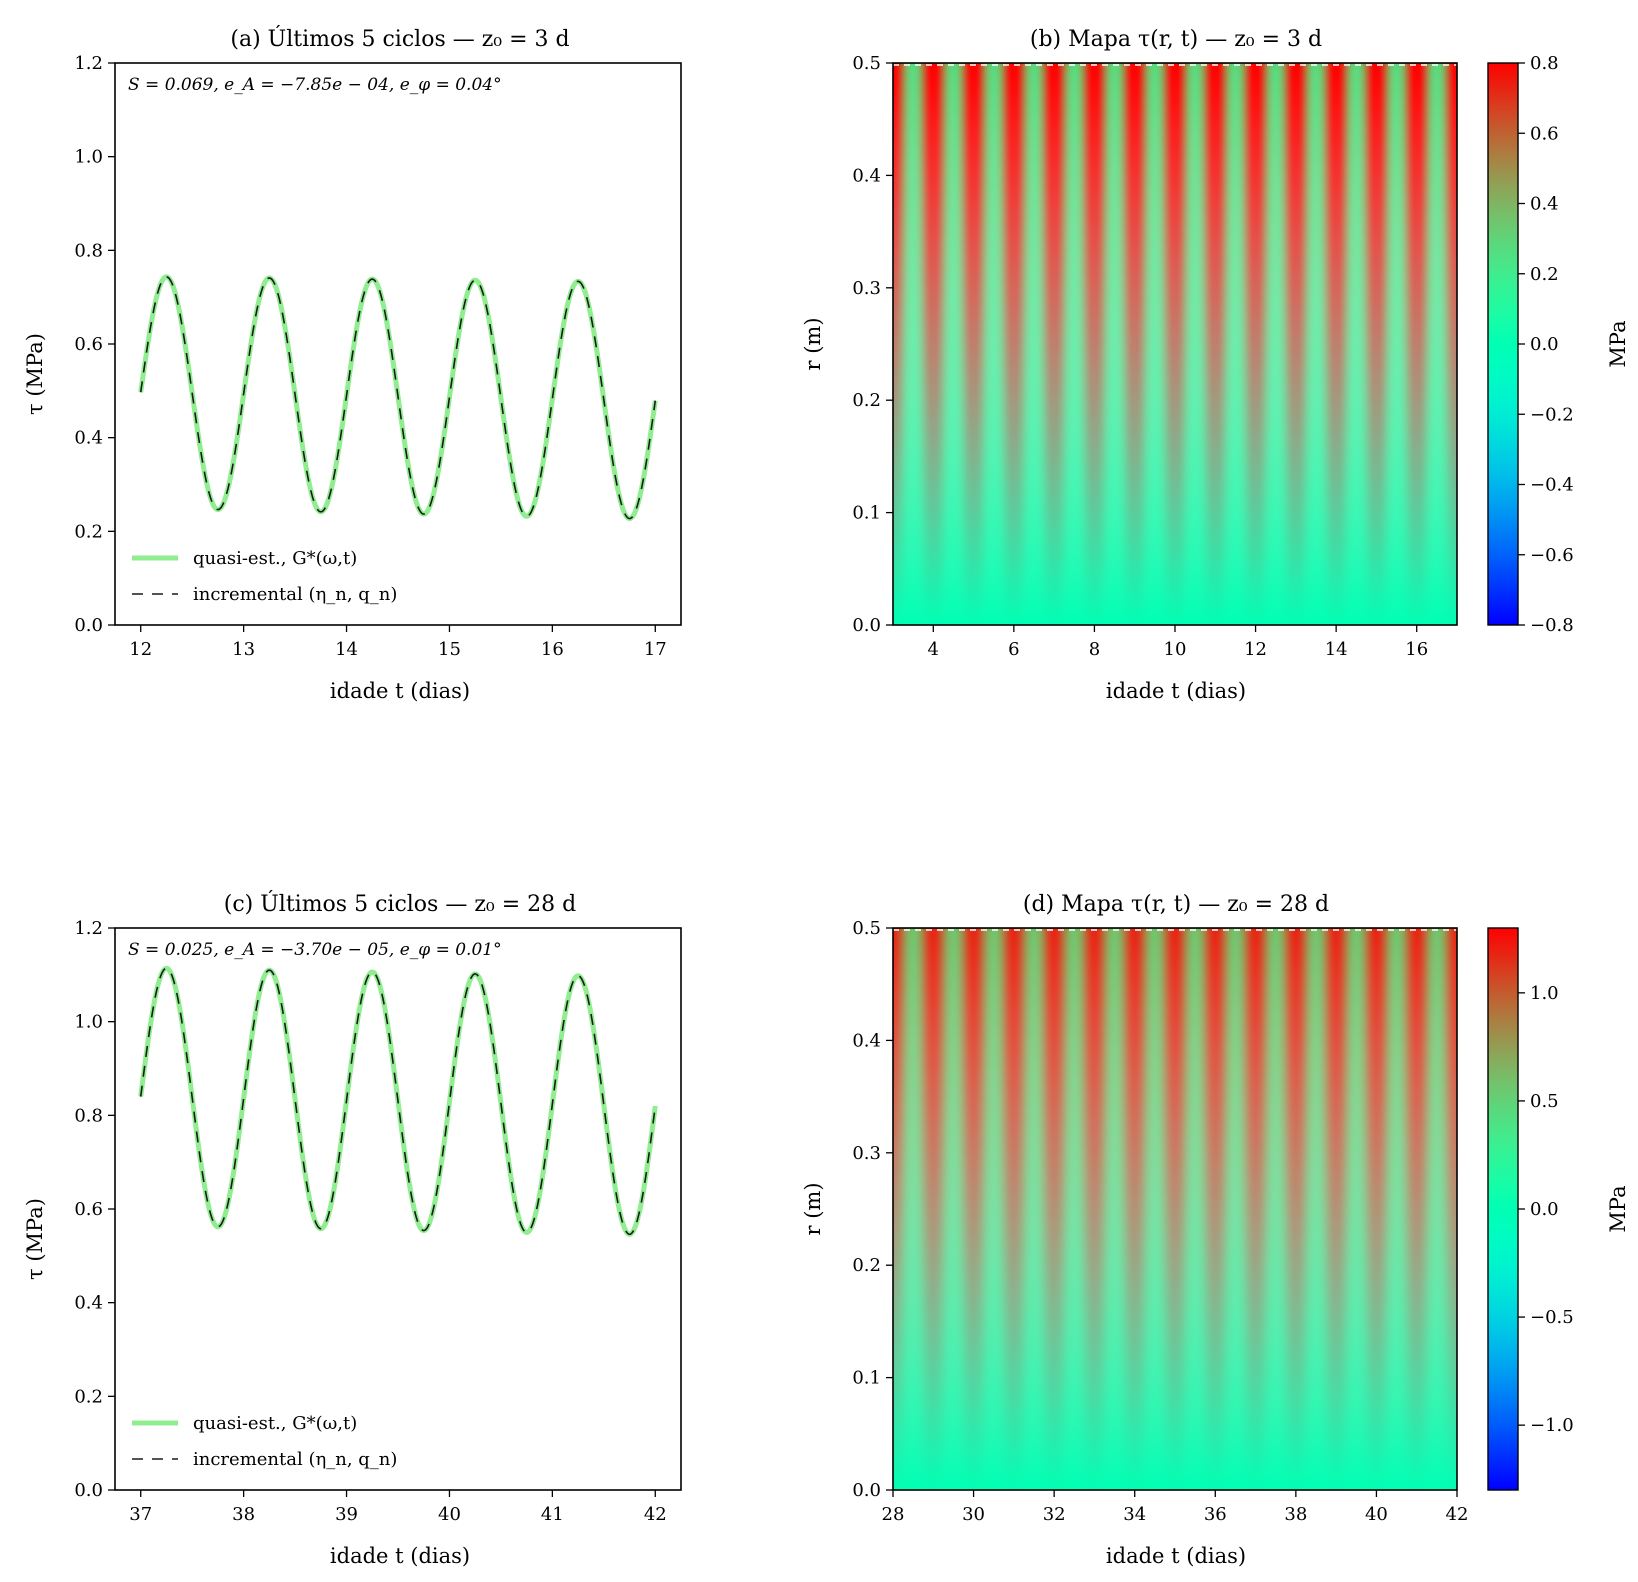 The image size is (1638, 1582). I want to click on panel-a-title: (a) Últimos 5 ciclos — z₀ = 3 d, so click(399, 38).